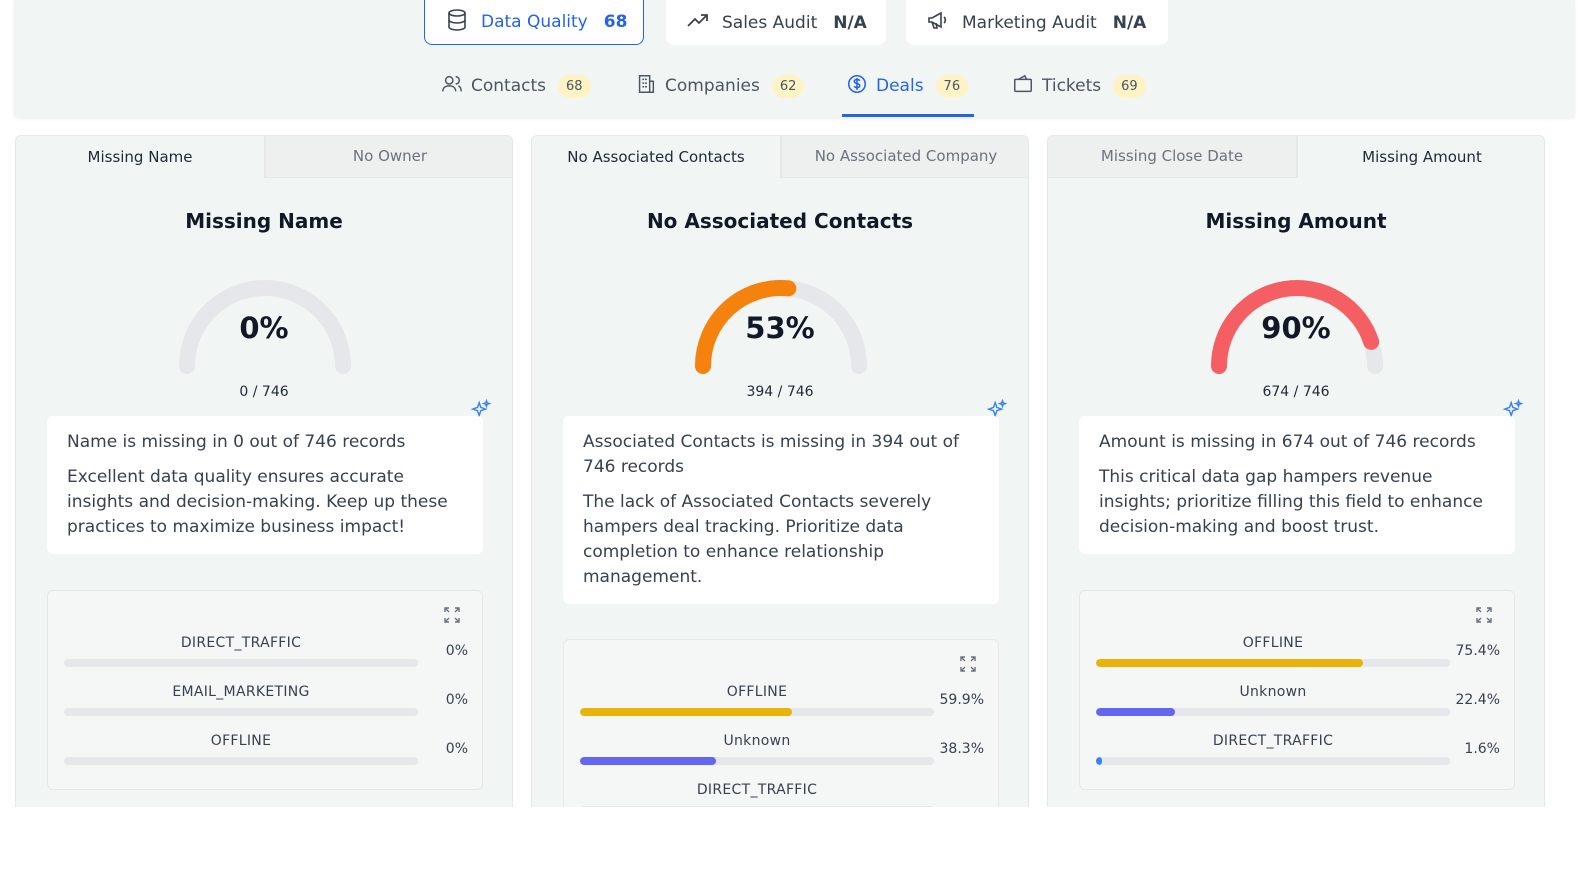 The image size is (1589, 894). I want to click on audit-tab-sales-audit: Sales Audit N/A, so click(776, 22).